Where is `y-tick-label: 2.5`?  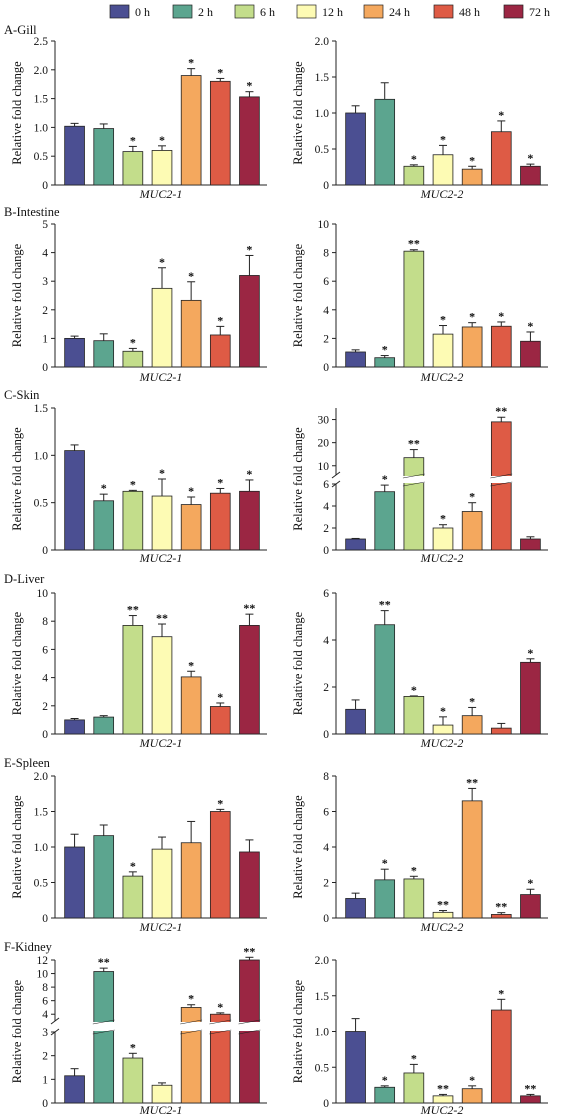 y-tick-label: 2.5 is located at coordinates (41, 42).